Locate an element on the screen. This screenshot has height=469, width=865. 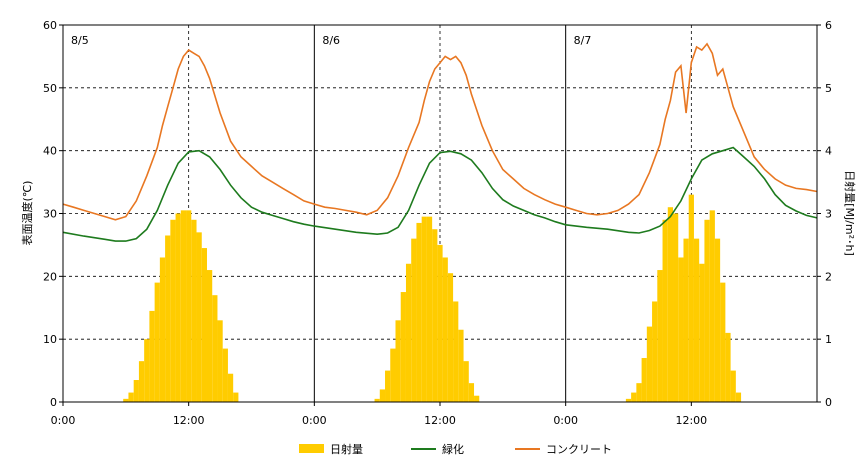
y-tick-label: 0 is located at coordinates (53, 402).